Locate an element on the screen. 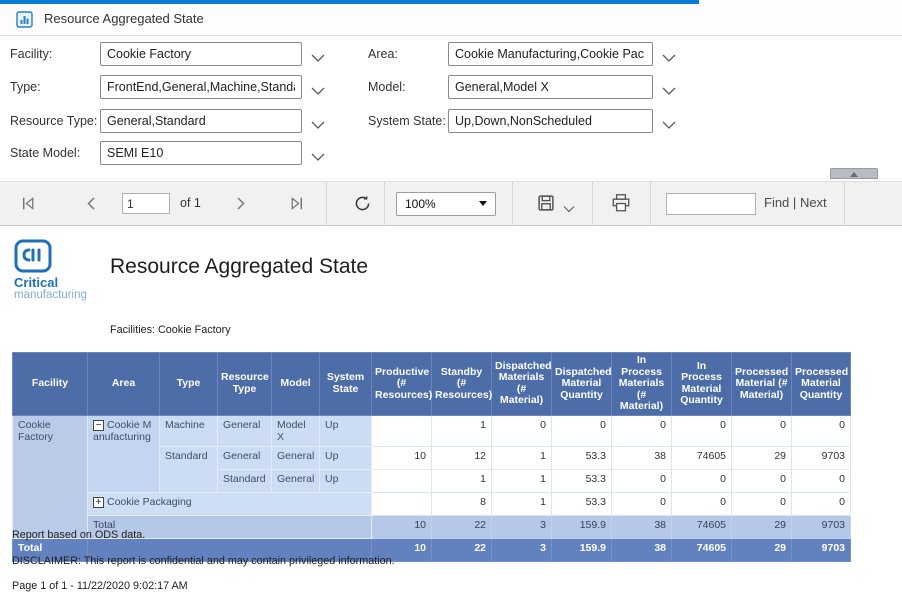  zoom-select: 100% is located at coordinates (446, 204).